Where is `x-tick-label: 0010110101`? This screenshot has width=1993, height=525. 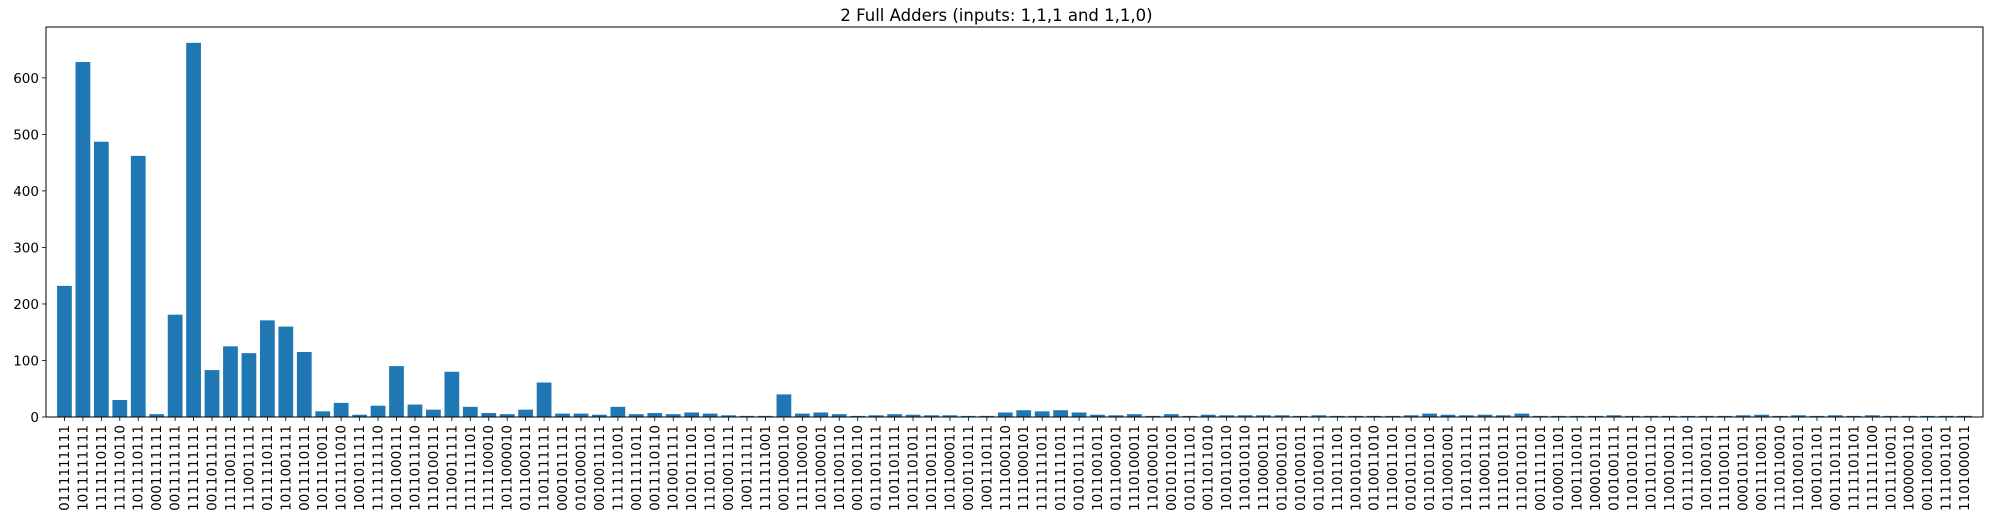 x-tick-label: 0010110101 is located at coordinates (1172, 468).